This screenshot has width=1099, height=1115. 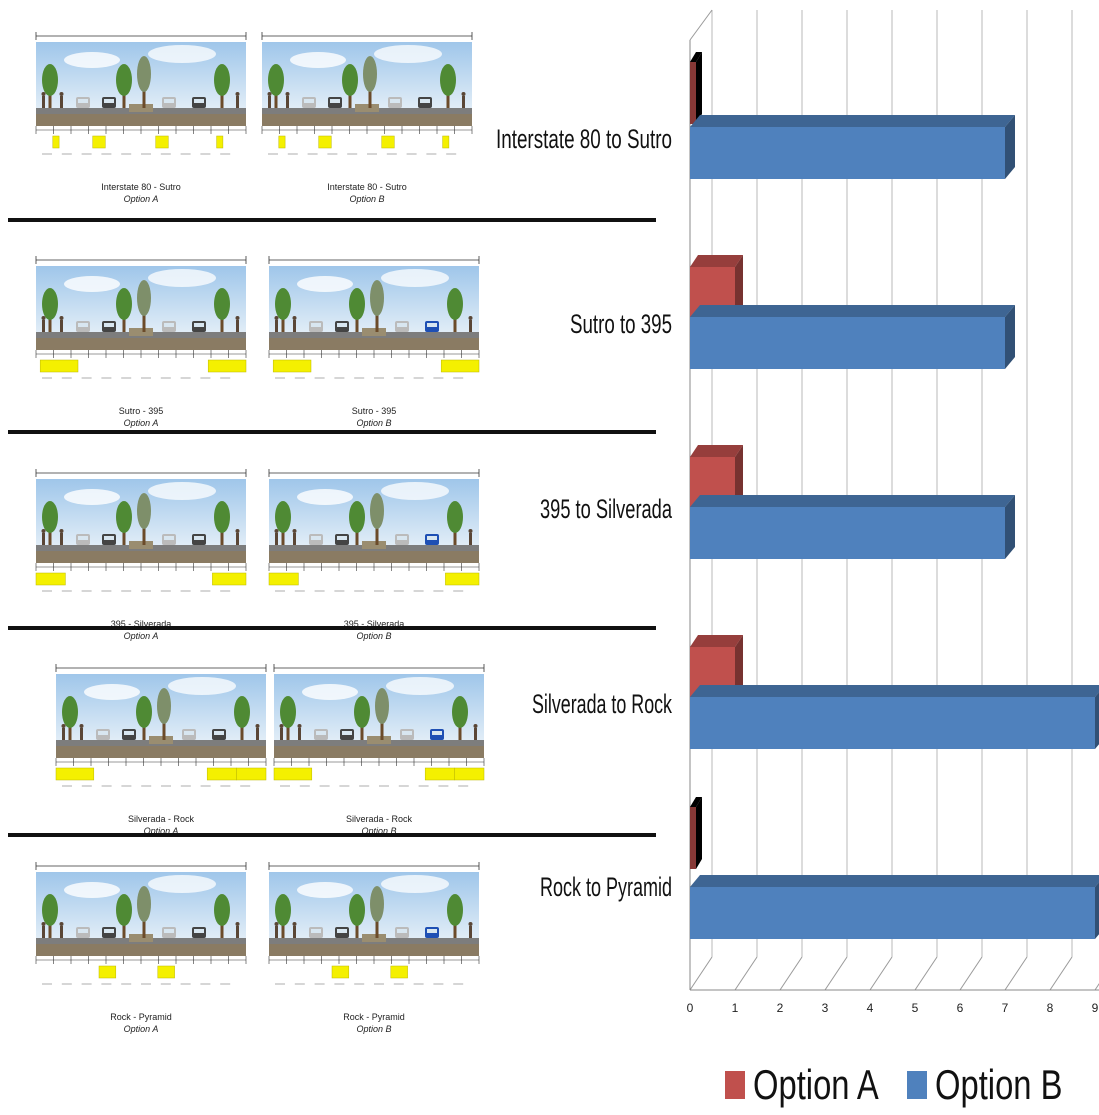 I want to click on chart-legend: Option A Option B, so click(x=905, y=1085).